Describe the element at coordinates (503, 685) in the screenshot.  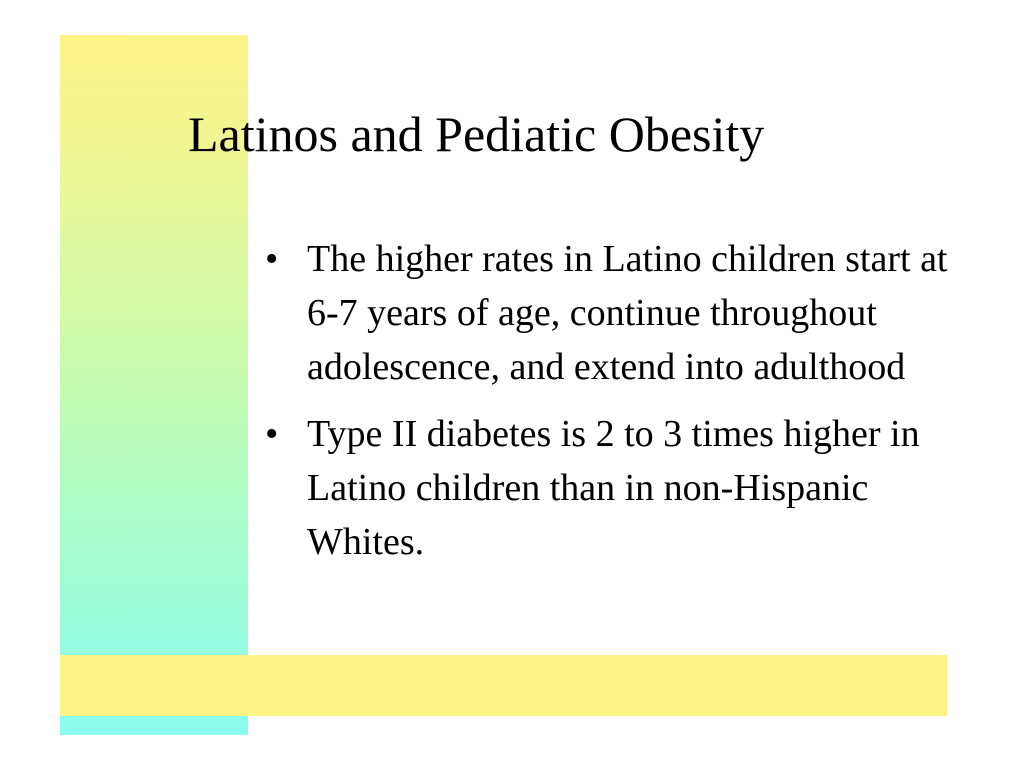
I see `decorative-bottom-bar` at that location.